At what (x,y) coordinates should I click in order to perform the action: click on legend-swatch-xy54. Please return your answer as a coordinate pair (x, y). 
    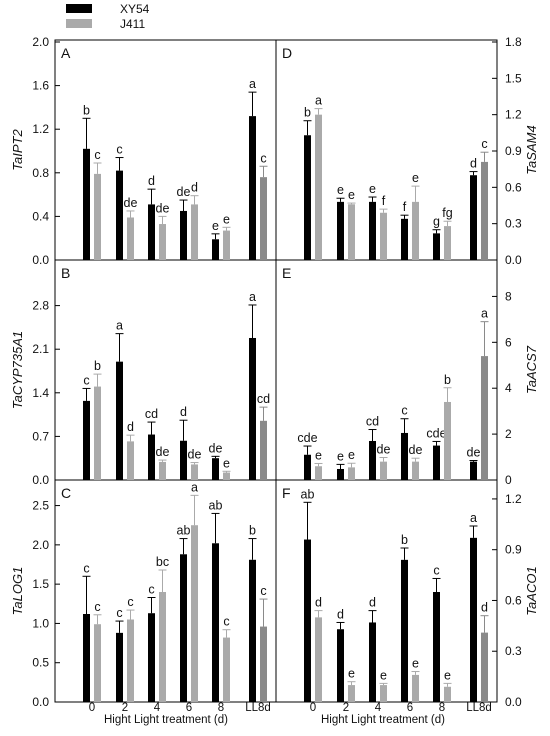
    Looking at the image, I should click on (79, 8).